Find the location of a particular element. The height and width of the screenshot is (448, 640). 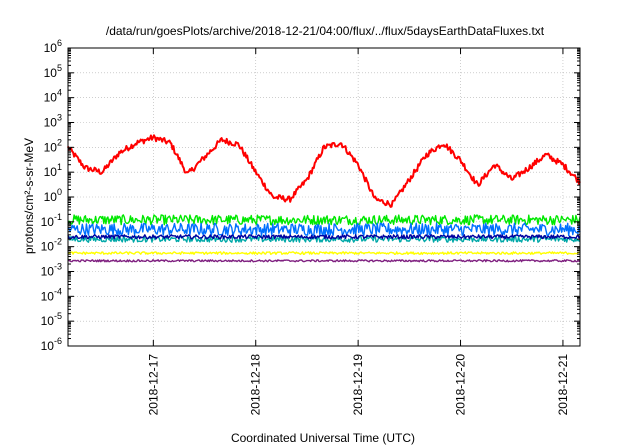

x-tick-label: 2018-12-20 is located at coordinates (461, 385).